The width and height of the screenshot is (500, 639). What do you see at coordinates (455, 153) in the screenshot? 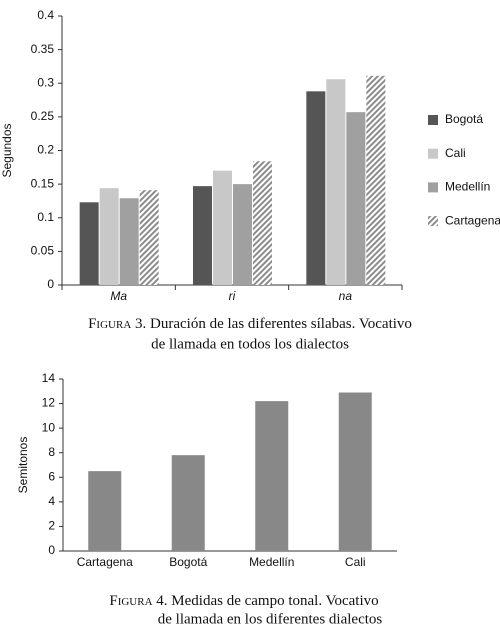
I see `legend-label: Cali` at bounding box center [455, 153].